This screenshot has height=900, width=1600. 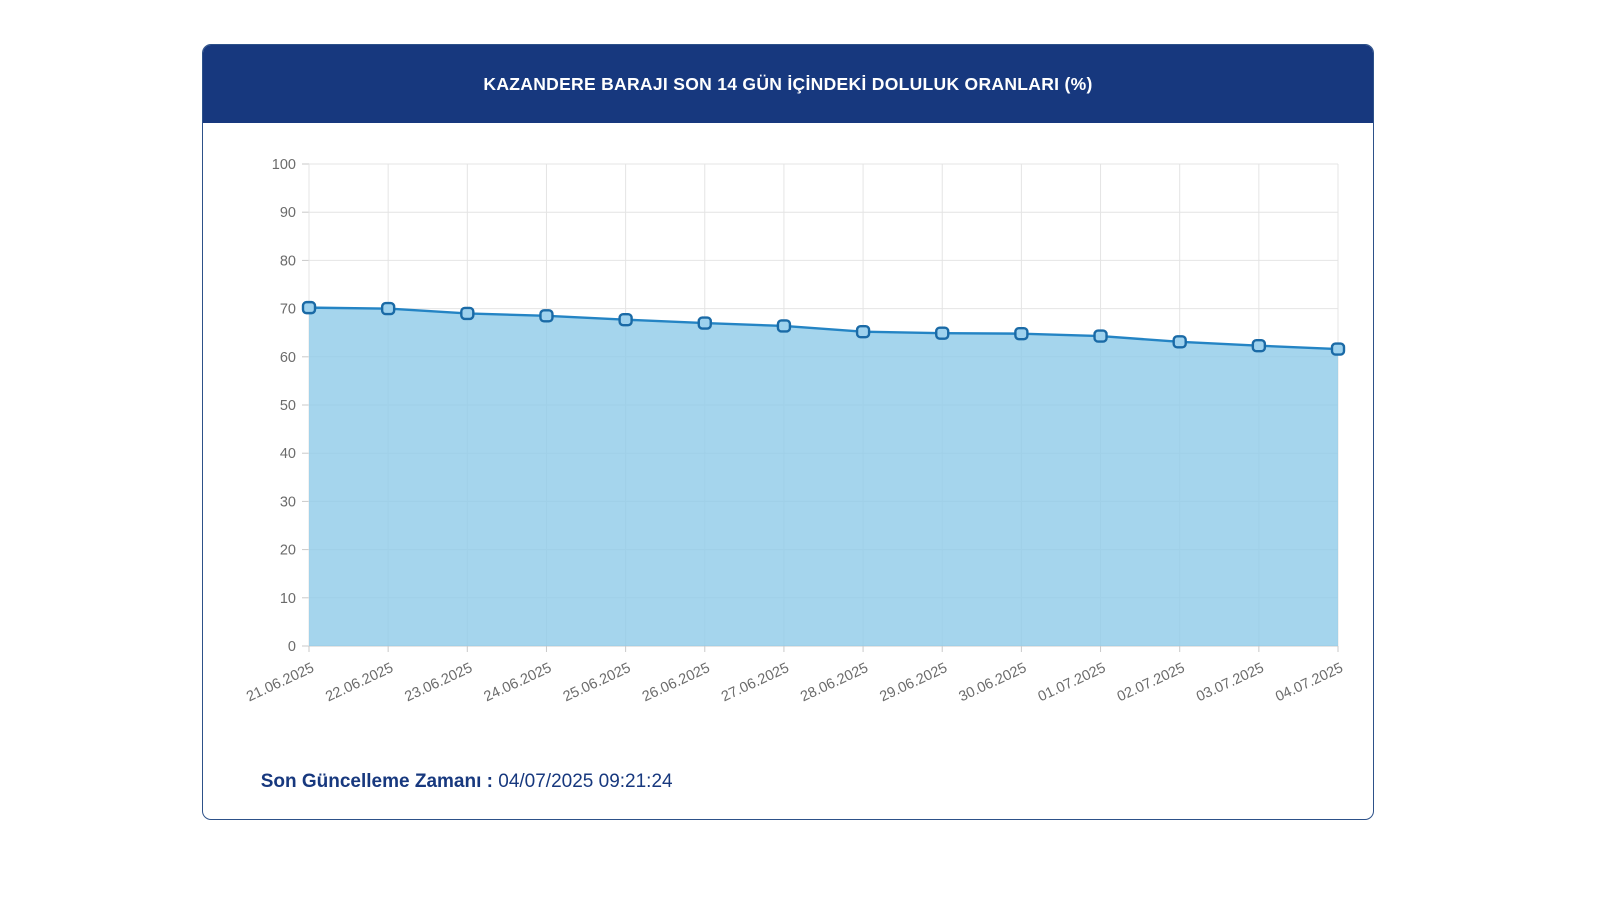 I want to click on x-tick-label: 27.06.2025, so click(x=755, y=682).